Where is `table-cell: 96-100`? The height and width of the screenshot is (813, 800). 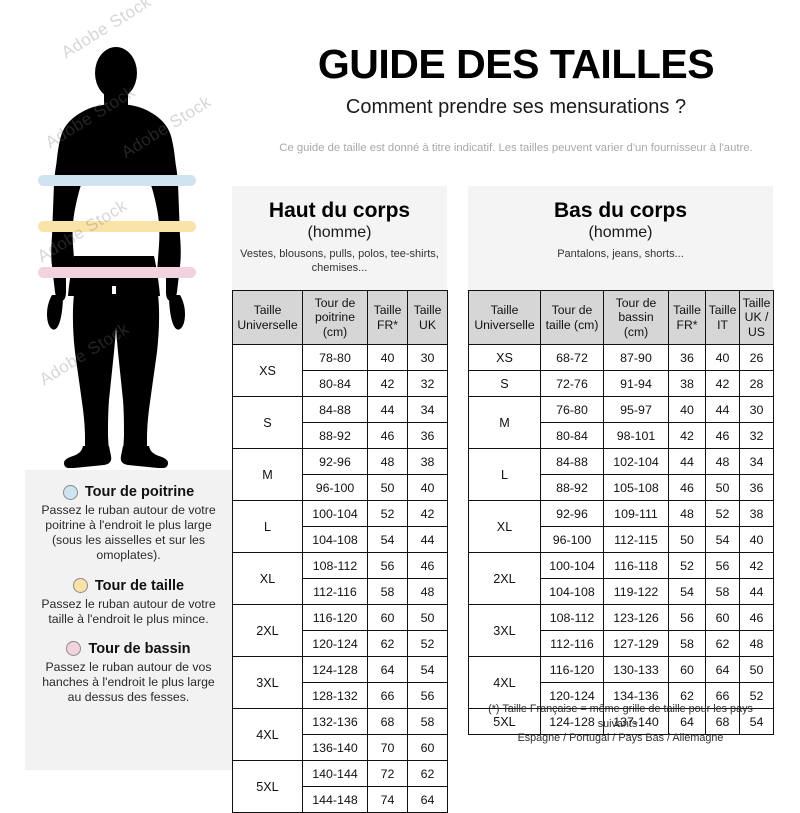 table-cell: 96-100 is located at coordinates (572, 540).